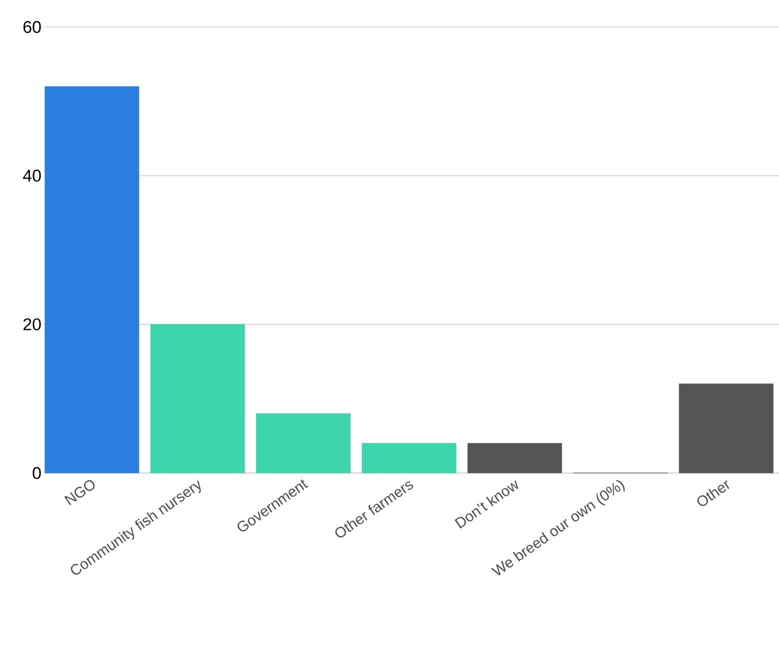  Describe the element at coordinates (36, 473) in the screenshot. I see `y-tick-label: 0` at that location.